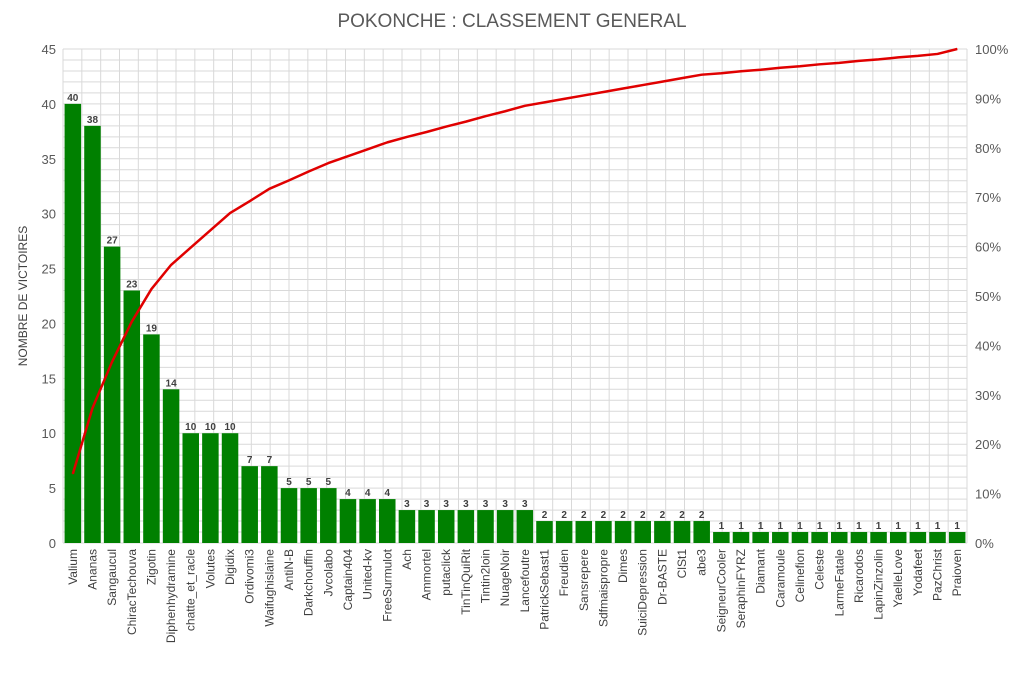  Describe the element at coordinates (988, 247) in the screenshot. I see `y2-tick-label: 60%` at that location.